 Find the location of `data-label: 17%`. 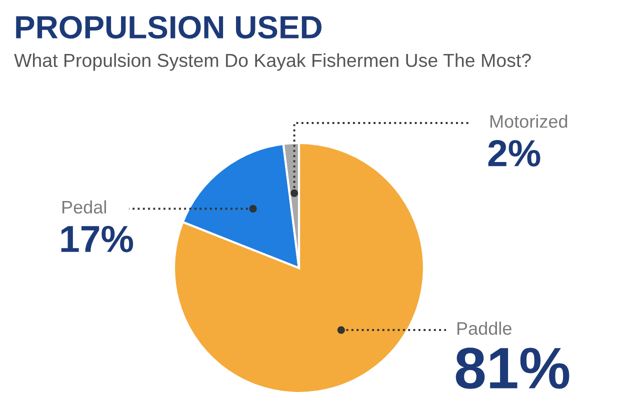

data-label: 17% is located at coordinates (97, 239).